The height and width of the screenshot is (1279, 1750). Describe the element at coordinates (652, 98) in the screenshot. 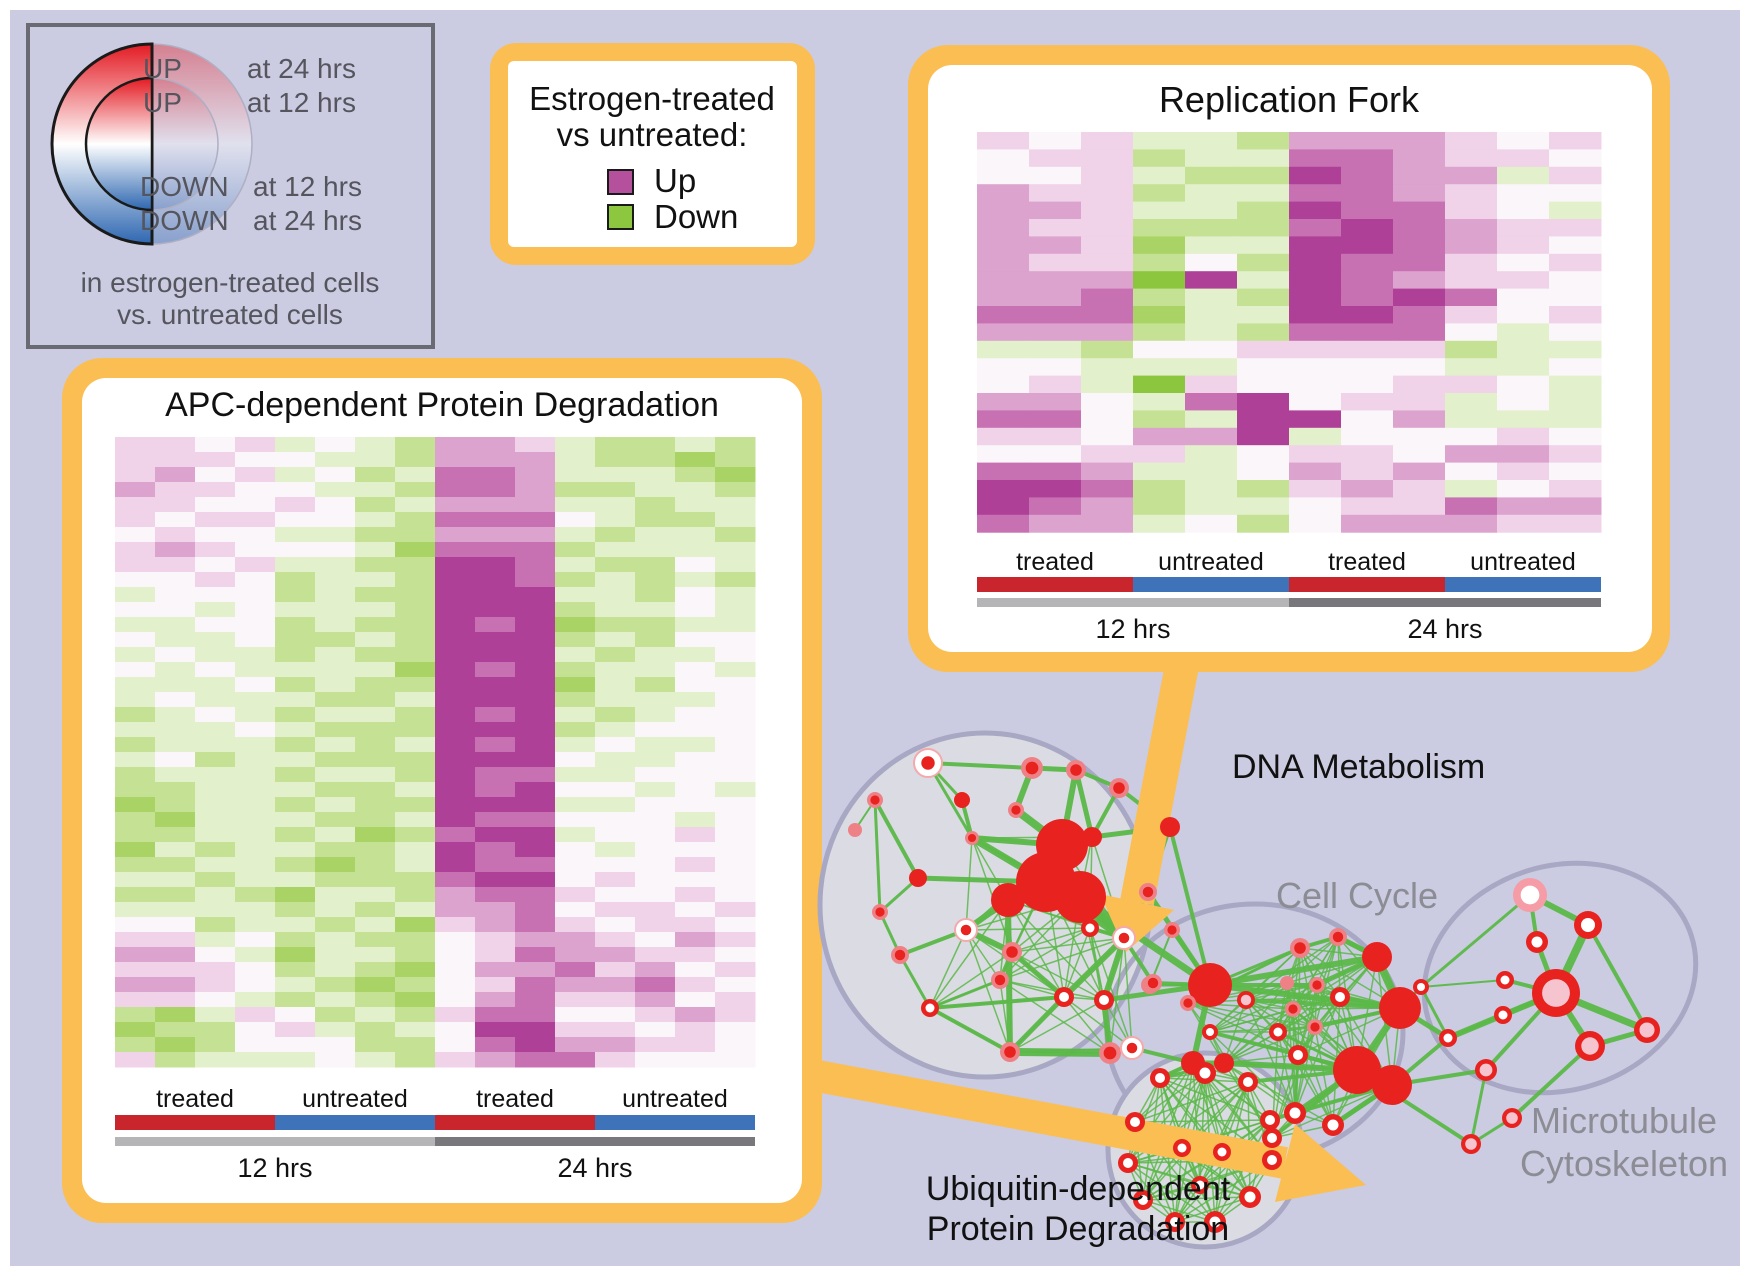

I see `color-key-title-line1: Estrogen-treated` at that location.